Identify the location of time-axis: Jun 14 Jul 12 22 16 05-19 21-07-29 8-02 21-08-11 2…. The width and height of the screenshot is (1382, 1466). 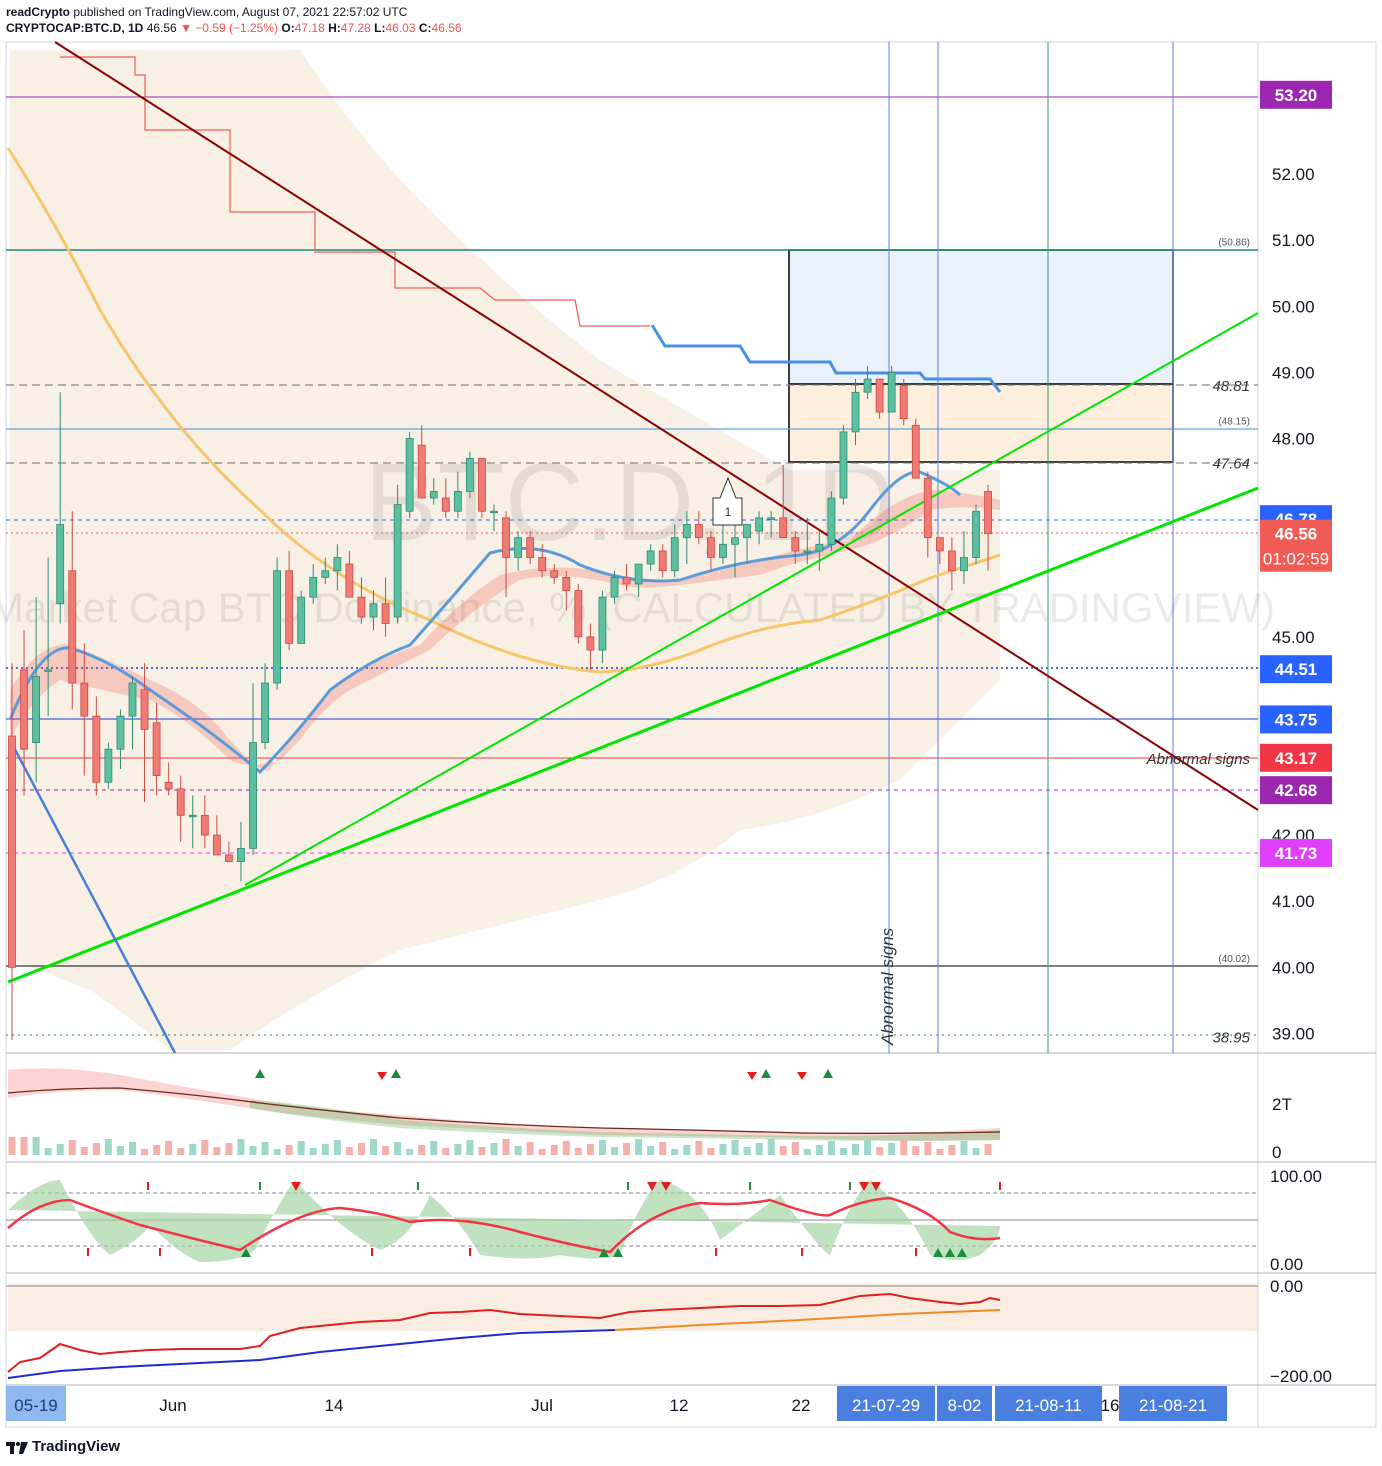
(616, 1403).